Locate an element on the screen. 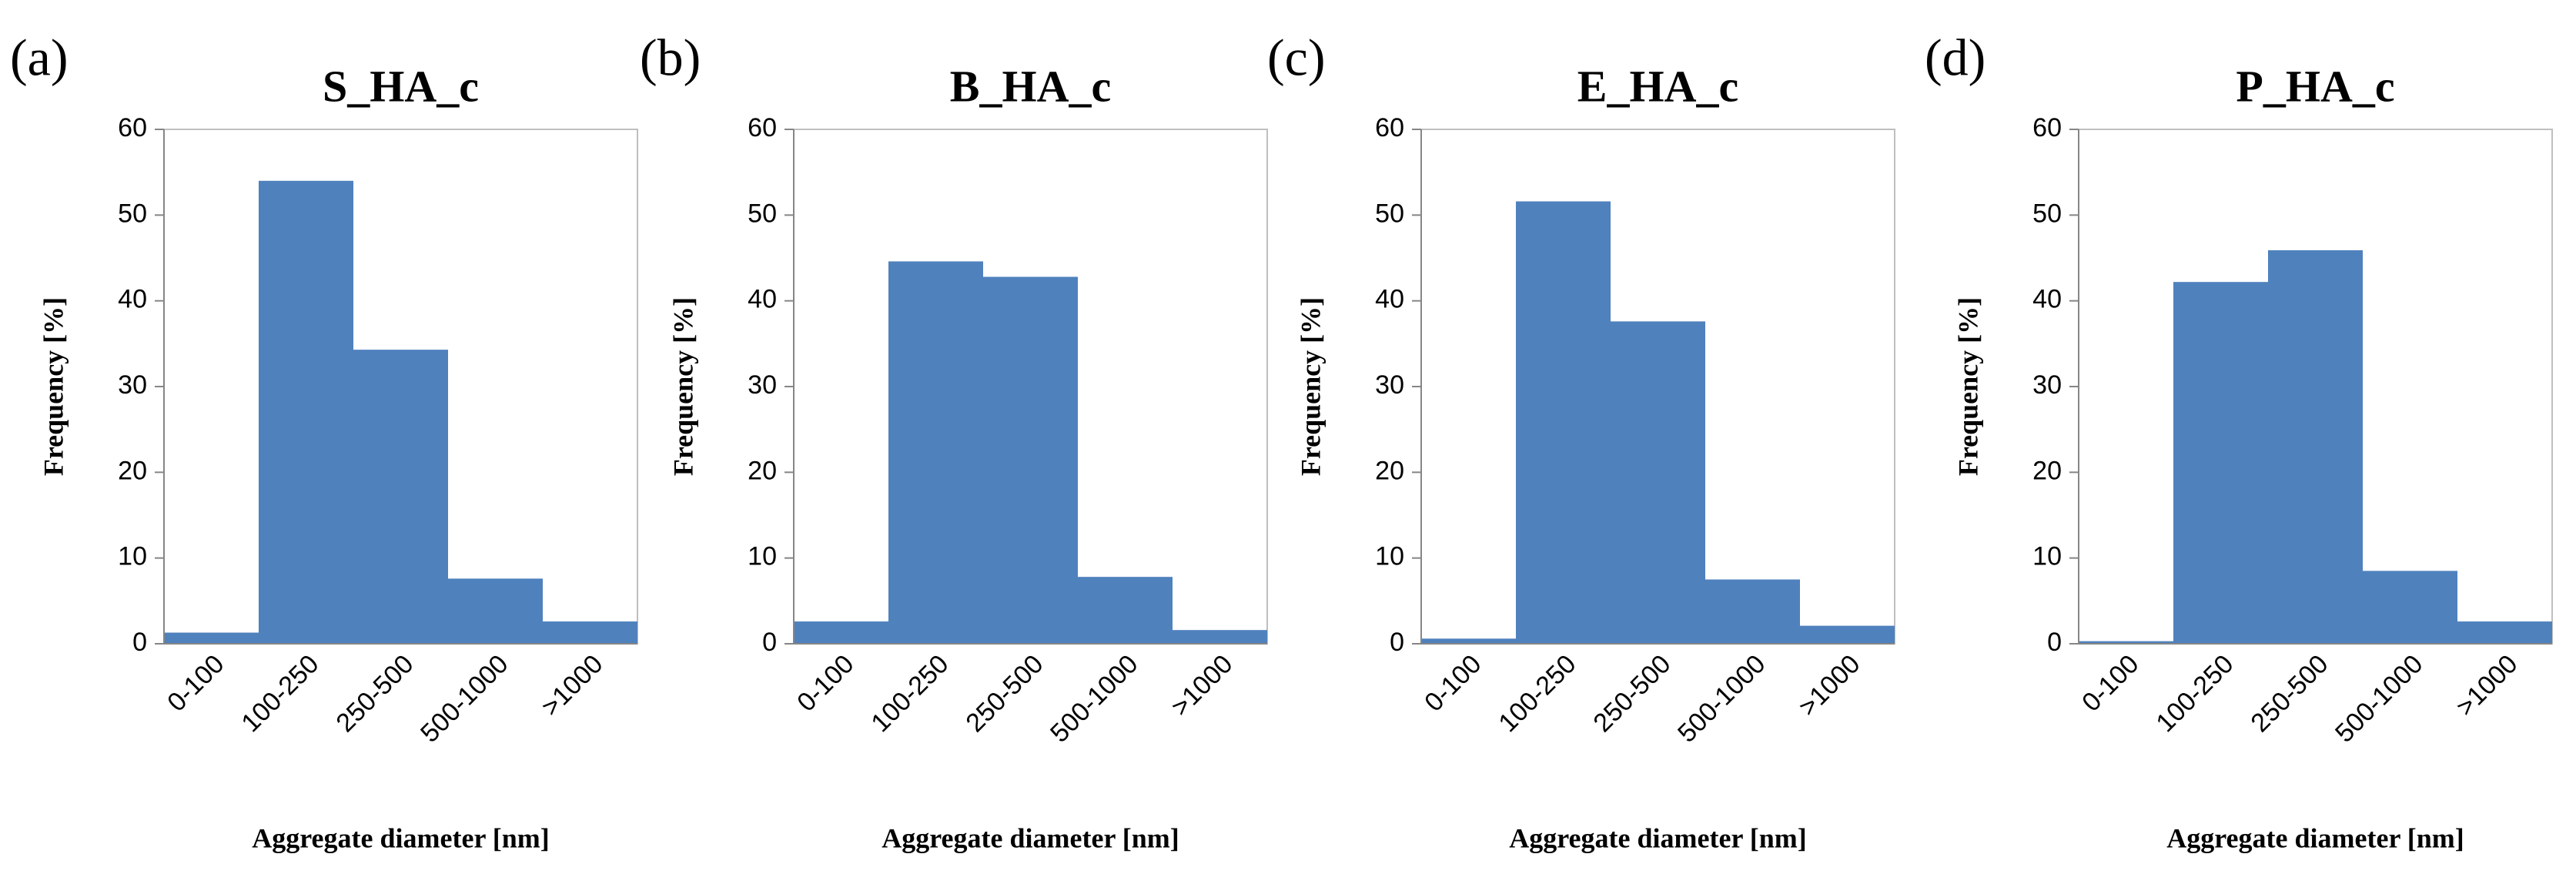 This screenshot has height=874, width=2576. panel-label: (a) is located at coordinates (39, 57).